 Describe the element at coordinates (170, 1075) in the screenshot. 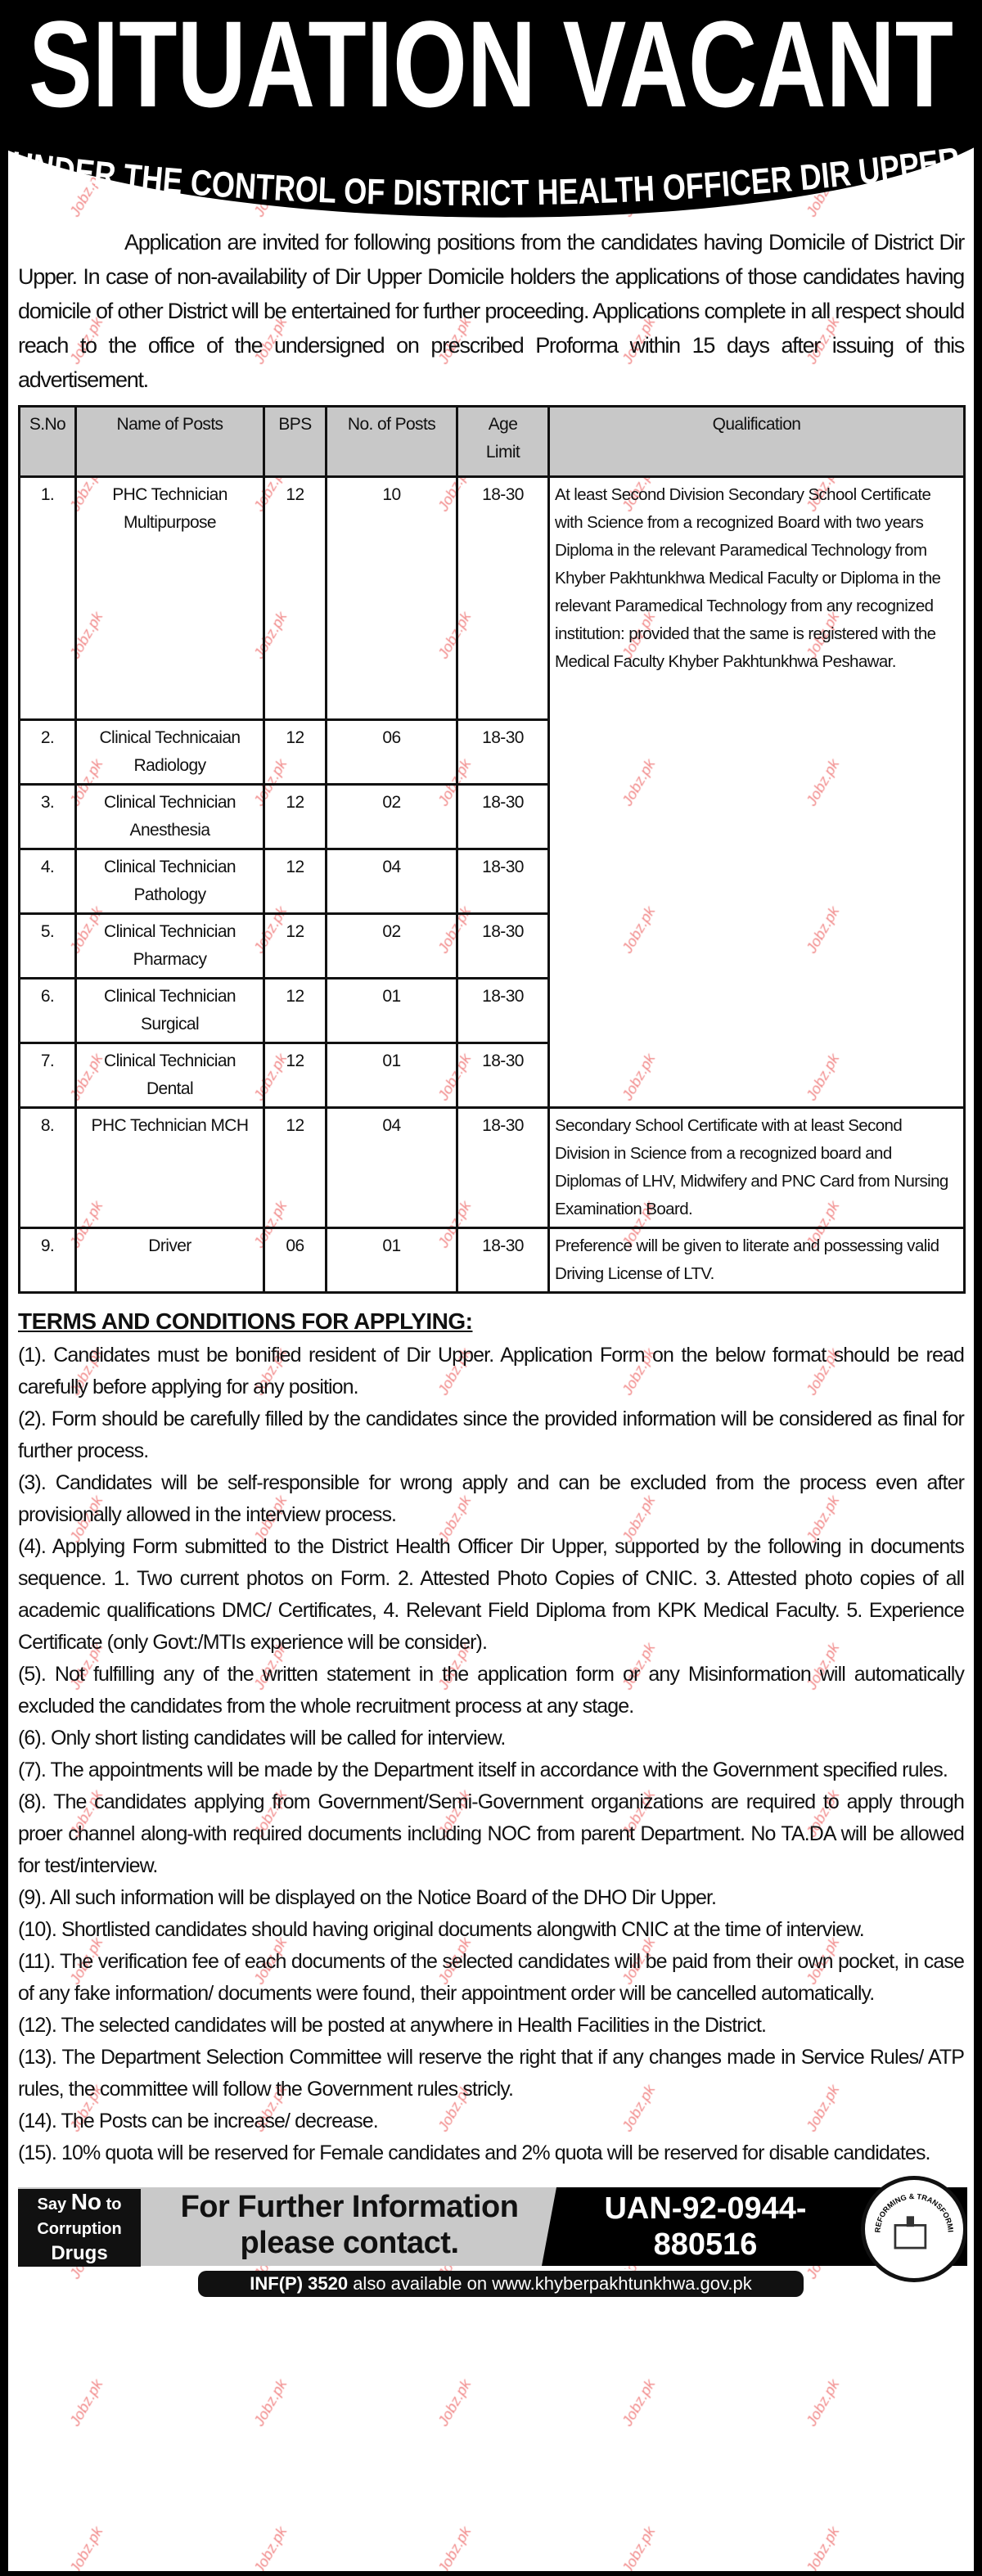

I see `cell-name: Clinical Technician Dental` at that location.